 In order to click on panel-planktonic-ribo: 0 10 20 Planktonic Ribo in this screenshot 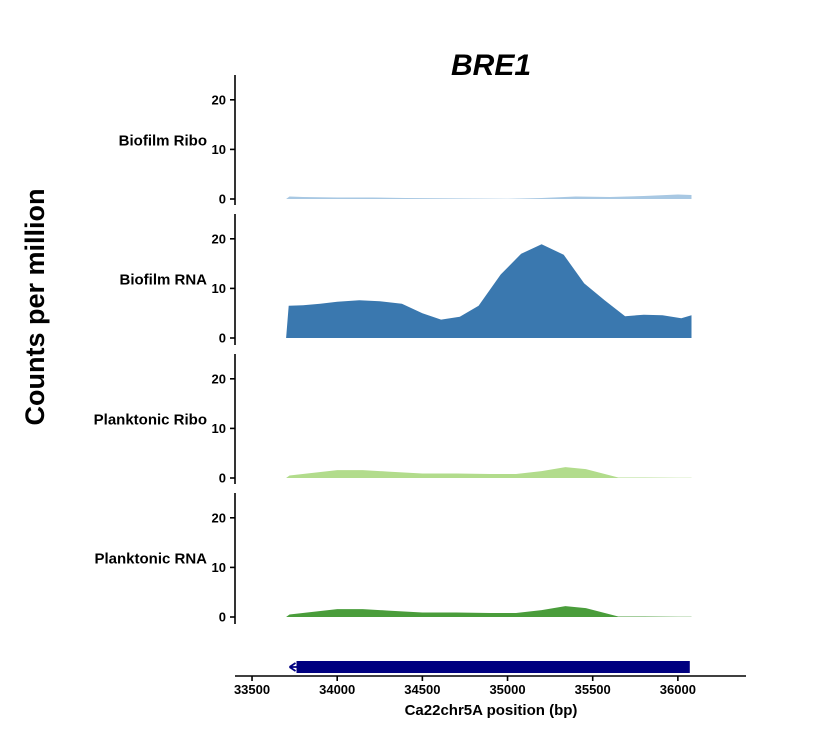, I will do `click(393, 420)`.